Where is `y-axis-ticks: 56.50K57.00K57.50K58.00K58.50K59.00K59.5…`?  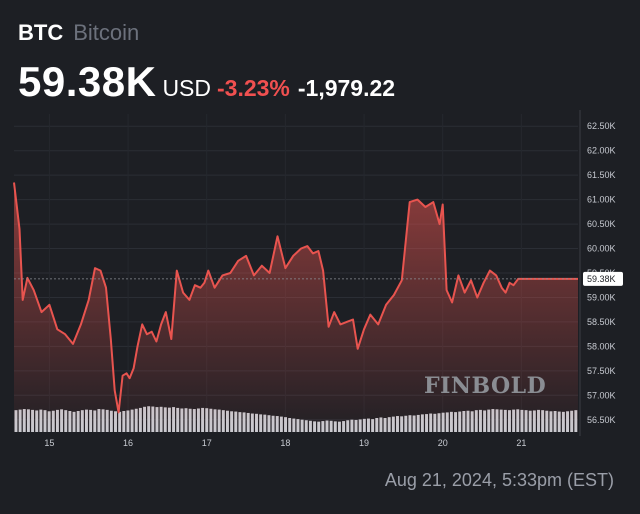
y-axis-ticks: 56.50K57.00K57.50K58.00K58.50K59.00K59.5… is located at coordinates (601, 273).